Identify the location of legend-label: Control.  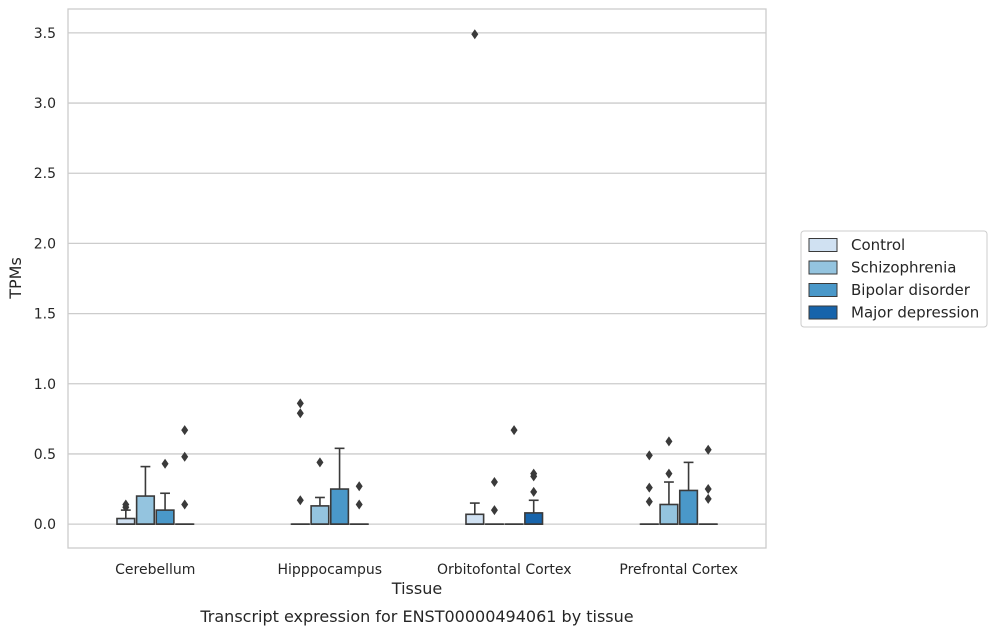
(878, 245).